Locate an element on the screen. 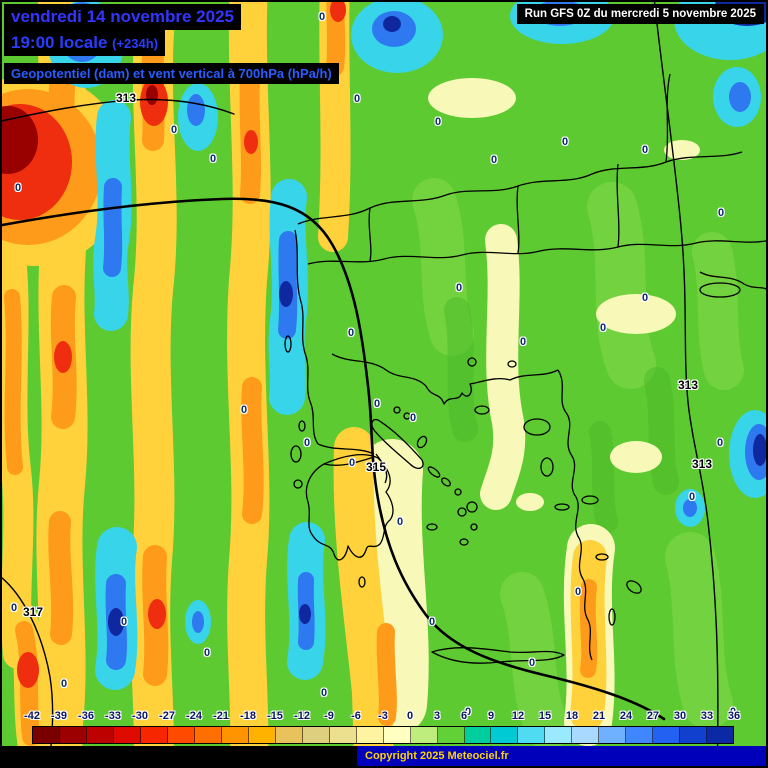 This screenshot has width=768, height=768. date-label: vendredi 14 novembre 2025 is located at coordinates (123, 17).